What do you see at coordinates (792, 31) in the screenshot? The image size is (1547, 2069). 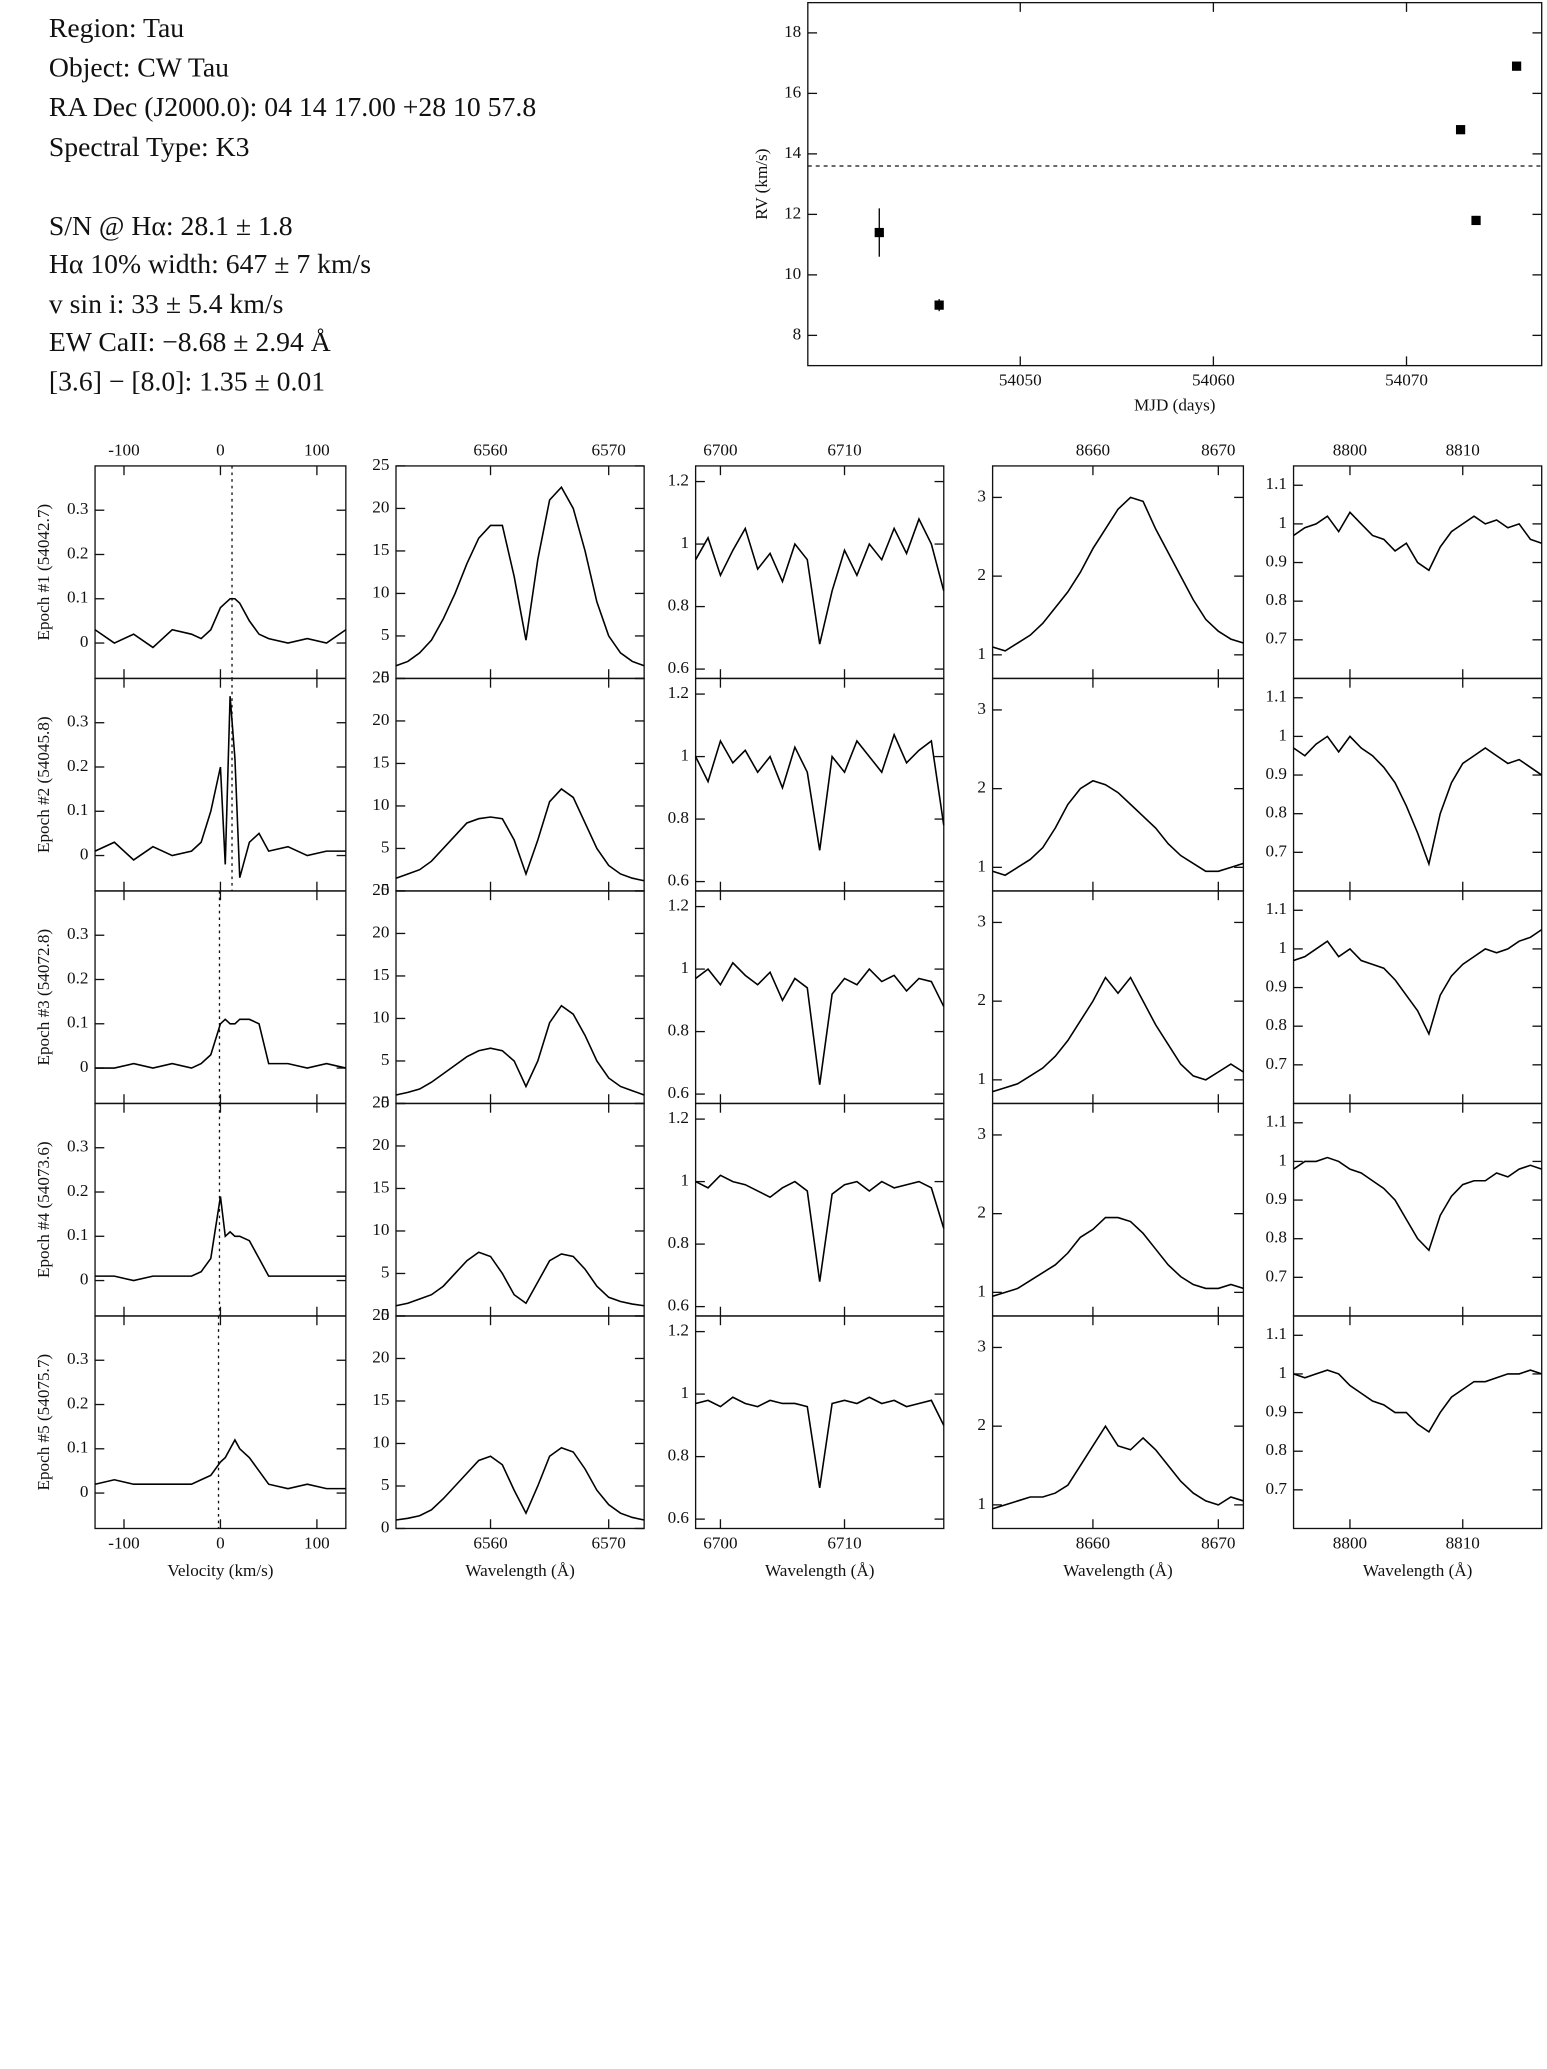 I see `y-tick-label: 18` at bounding box center [792, 31].